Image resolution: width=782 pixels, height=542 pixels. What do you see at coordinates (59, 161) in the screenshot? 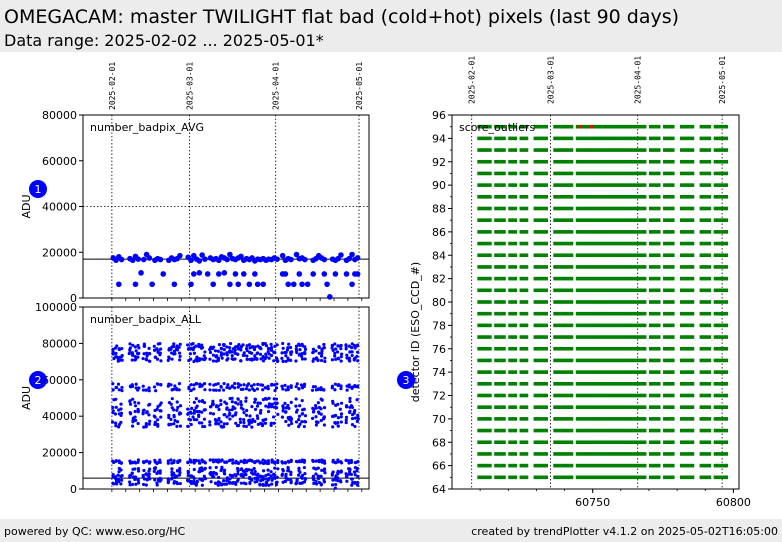
I see `y-tick-label: 60000` at bounding box center [59, 161].